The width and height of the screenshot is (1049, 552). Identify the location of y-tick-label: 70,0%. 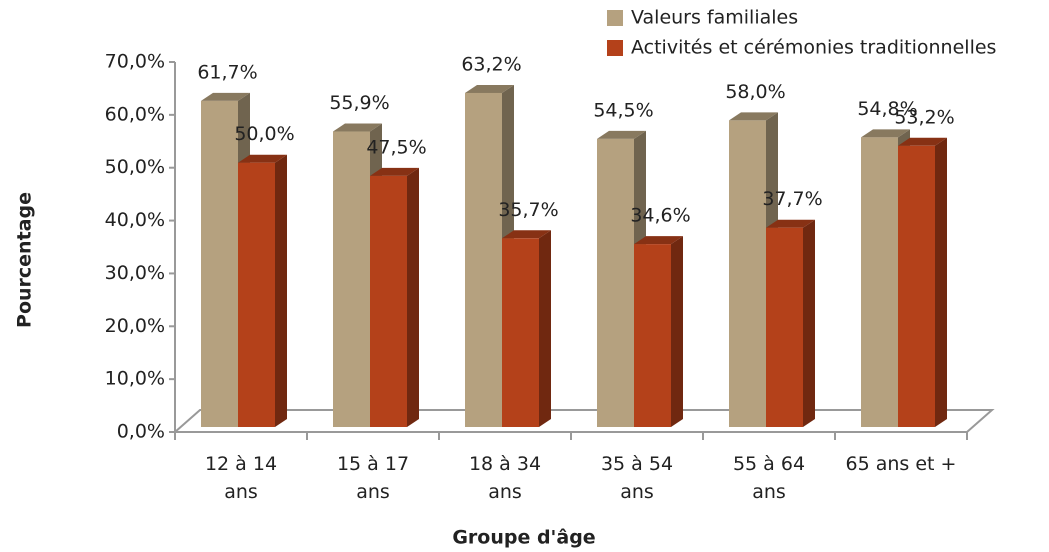
(135, 62).